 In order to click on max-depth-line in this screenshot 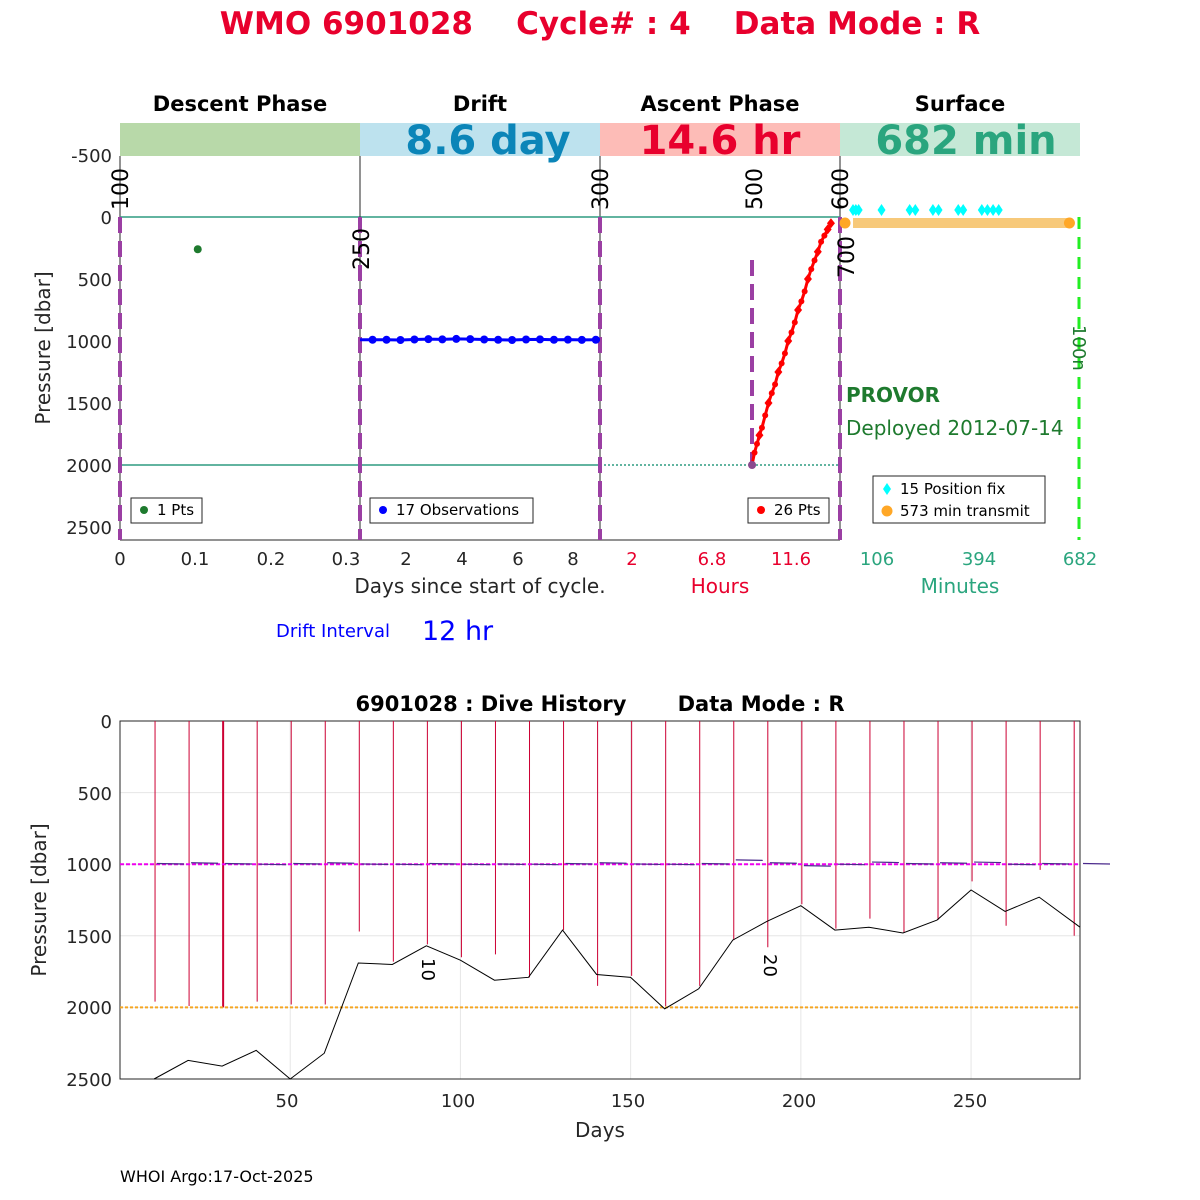, I will do `click(617, 984)`.